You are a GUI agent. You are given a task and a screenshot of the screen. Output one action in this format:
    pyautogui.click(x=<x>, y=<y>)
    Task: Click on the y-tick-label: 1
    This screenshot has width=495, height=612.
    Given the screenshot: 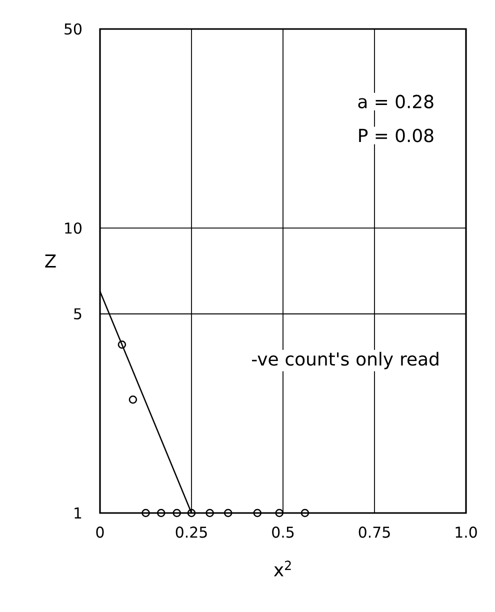 What is the action you would take?
    pyautogui.click(x=78, y=513)
    